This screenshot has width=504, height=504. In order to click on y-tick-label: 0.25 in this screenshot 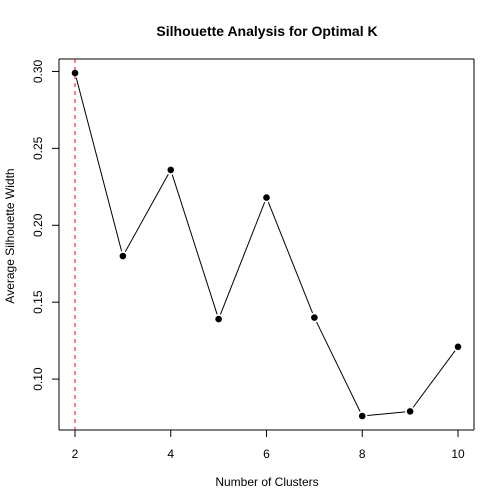, I will do `click(38, 148)`.